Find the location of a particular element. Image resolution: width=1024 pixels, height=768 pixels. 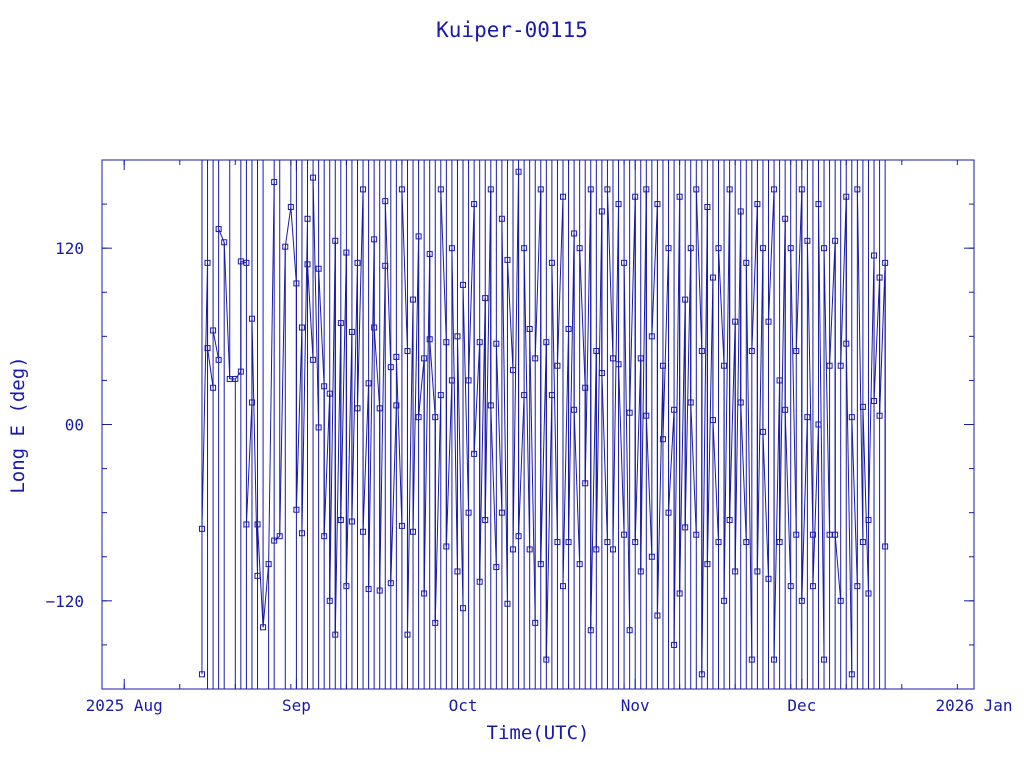

x-tick-label: Sep is located at coordinates (296, 705).